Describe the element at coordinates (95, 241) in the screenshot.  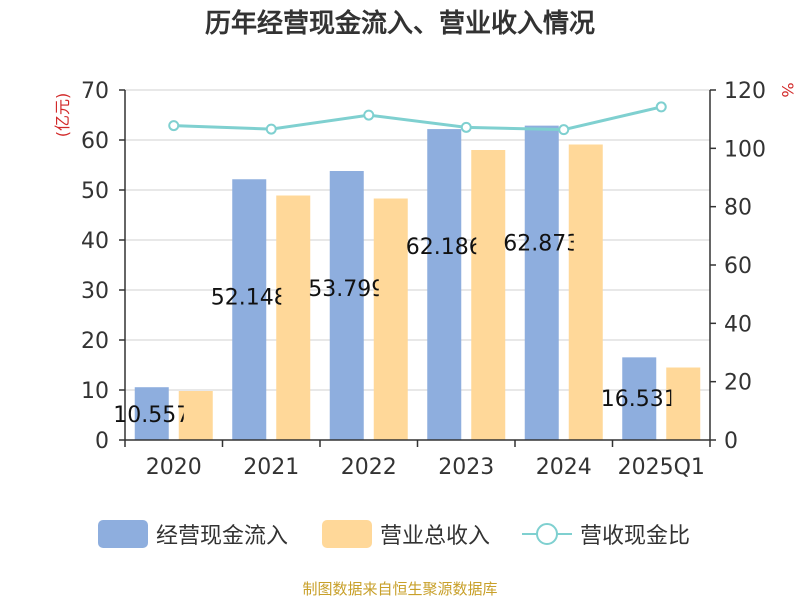
I see `y-left-tick-label: 40` at that location.